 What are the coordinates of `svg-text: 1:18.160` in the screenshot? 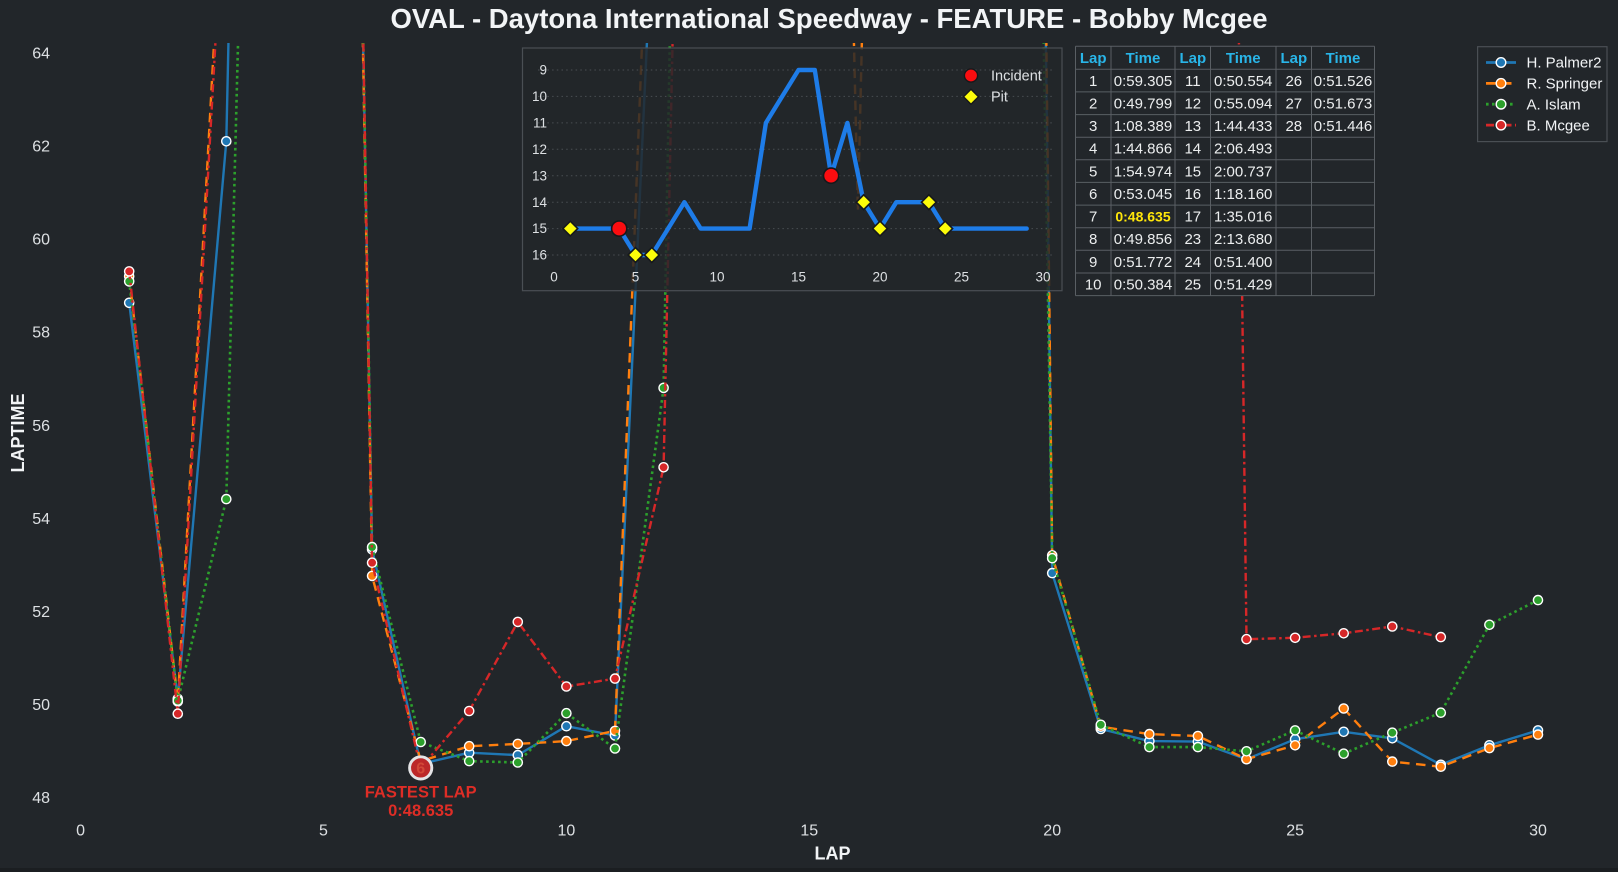 It's located at (1243, 194).